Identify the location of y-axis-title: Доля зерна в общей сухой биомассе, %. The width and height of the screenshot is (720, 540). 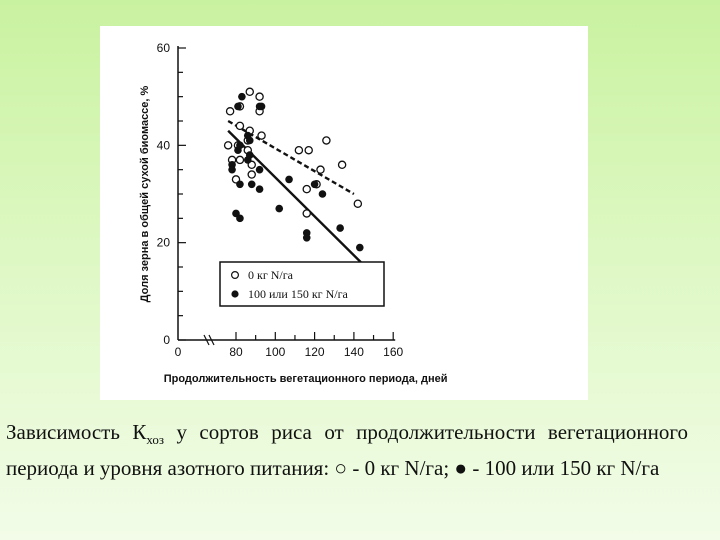
(145, 193).